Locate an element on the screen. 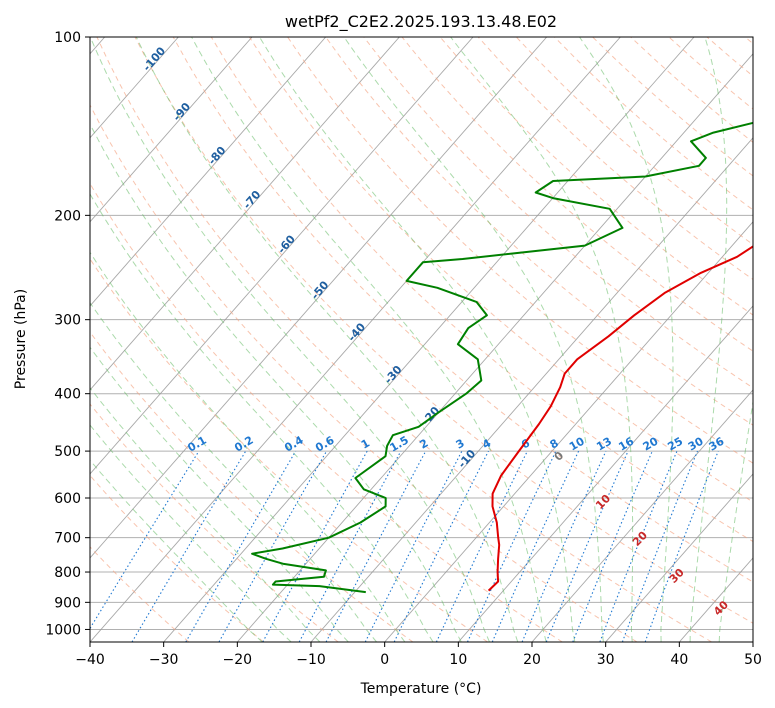 This screenshot has height=708, width=775. y-tick-label: 800 is located at coordinates (67, 573).